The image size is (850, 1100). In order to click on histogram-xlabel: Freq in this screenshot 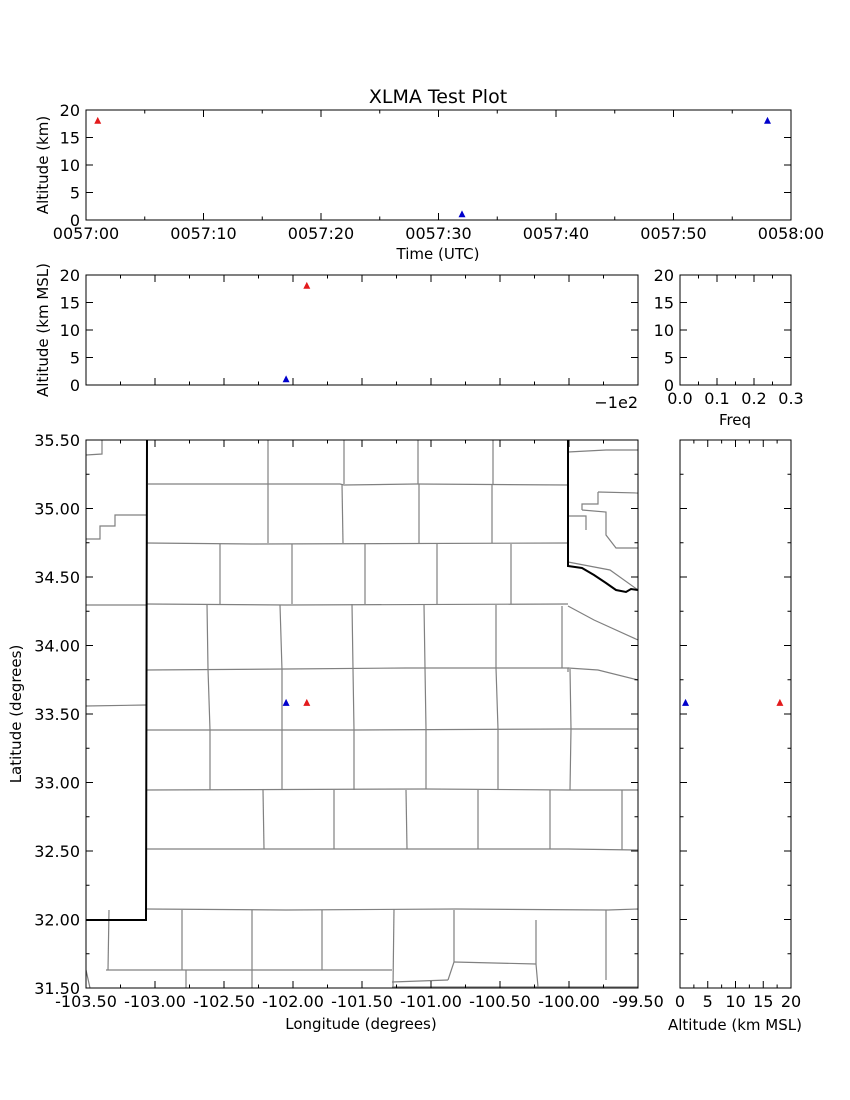, I will do `click(735, 420)`.